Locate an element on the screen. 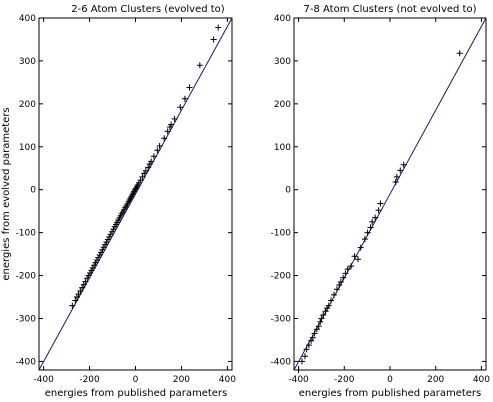 The height and width of the screenshot is (402, 493). panel-right-title: 7-8 Atom Clusters (not evolved to) is located at coordinates (390, 9).